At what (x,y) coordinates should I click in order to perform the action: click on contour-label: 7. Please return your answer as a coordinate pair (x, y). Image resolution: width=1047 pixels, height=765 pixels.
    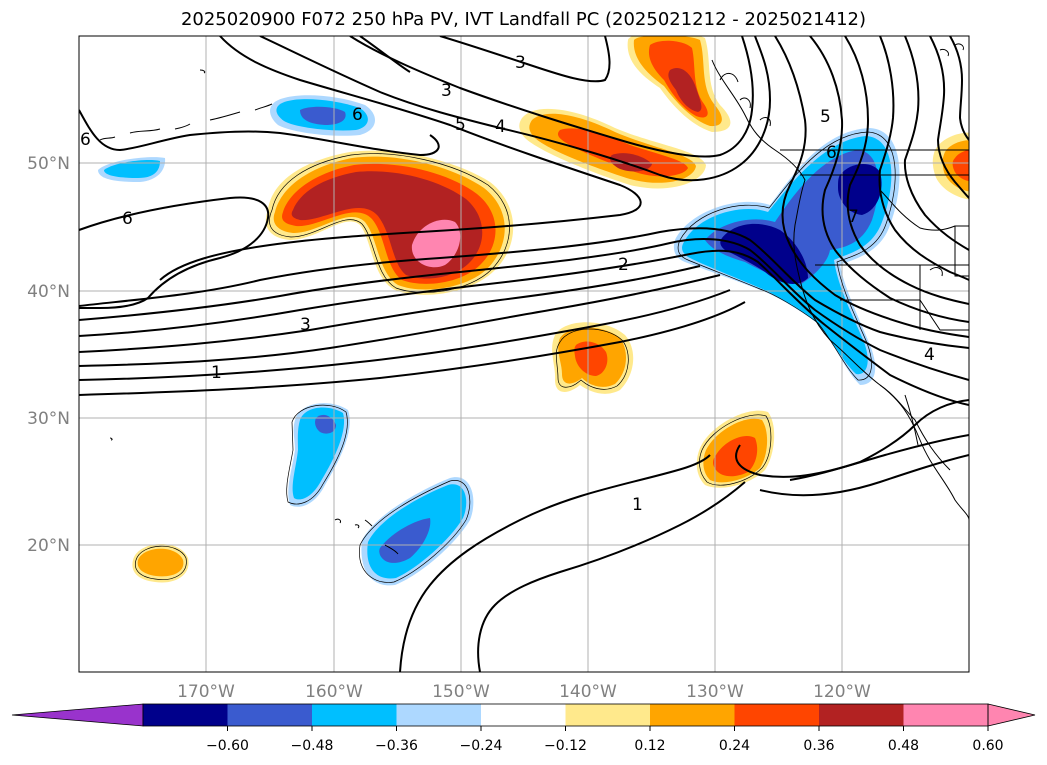
    Looking at the image, I should click on (853, 217).